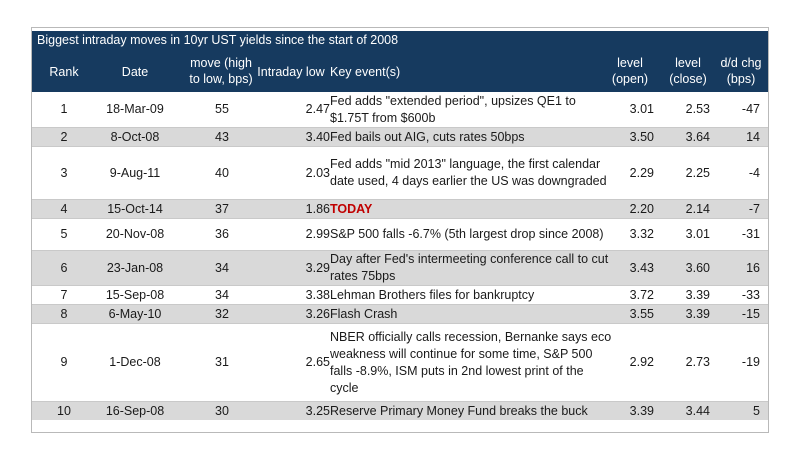  Describe the element at coordinates (317, 294) in the screenshot. I see `intraday-low-cell: 3.38` at that location.